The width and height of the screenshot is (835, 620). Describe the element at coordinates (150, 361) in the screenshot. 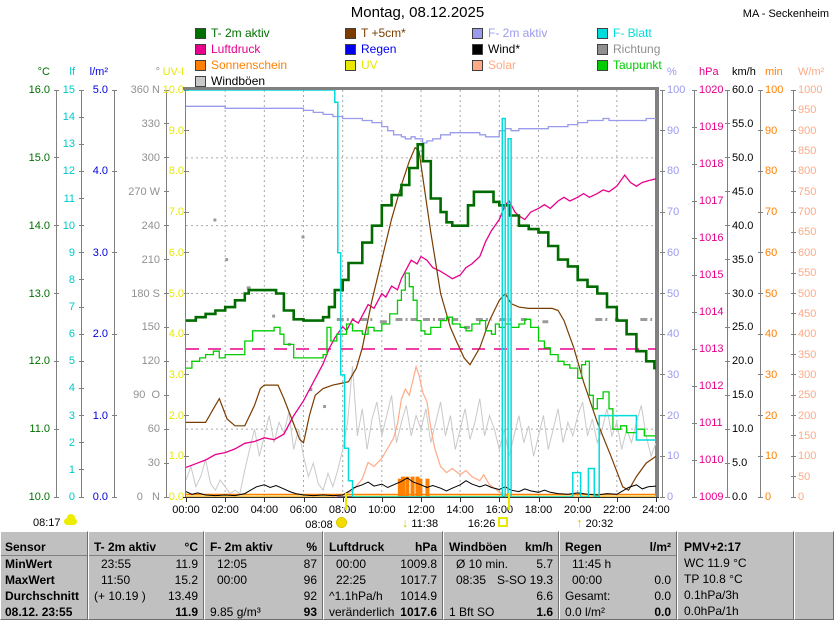

I see `axis-tick-label: 120` at that location.